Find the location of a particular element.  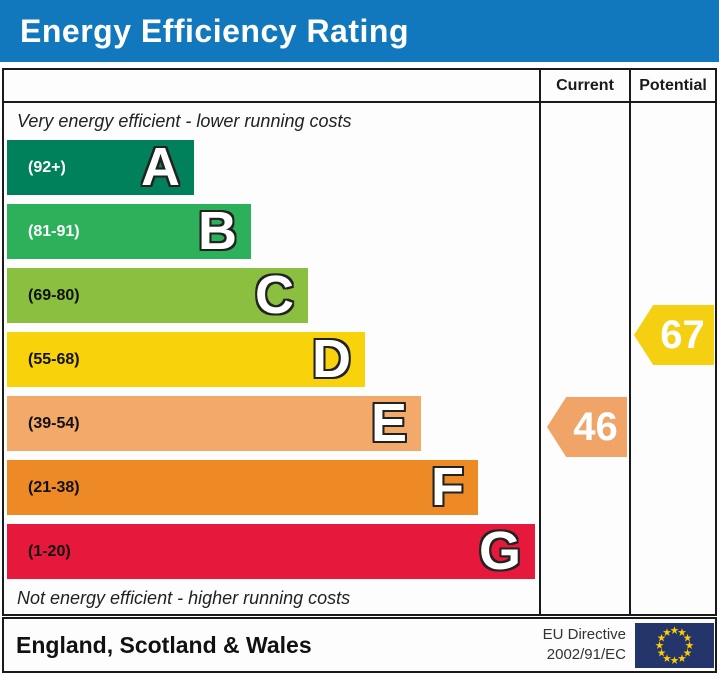

band-range: (39-54) is located at coordinates (54, 423).